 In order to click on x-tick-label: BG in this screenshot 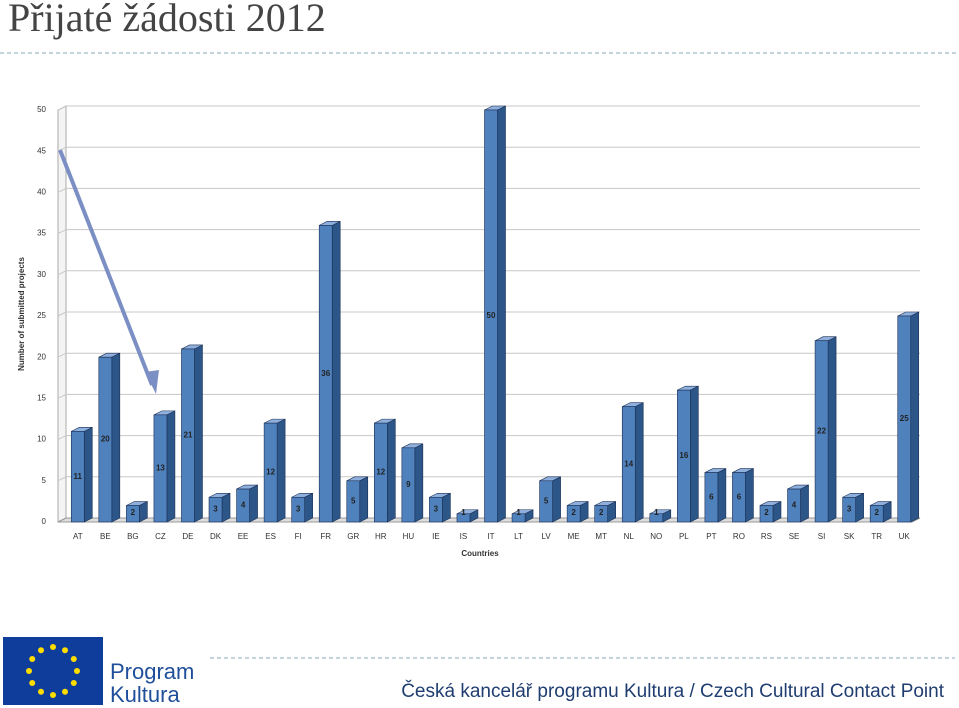, I will do `click(133, 536)`.